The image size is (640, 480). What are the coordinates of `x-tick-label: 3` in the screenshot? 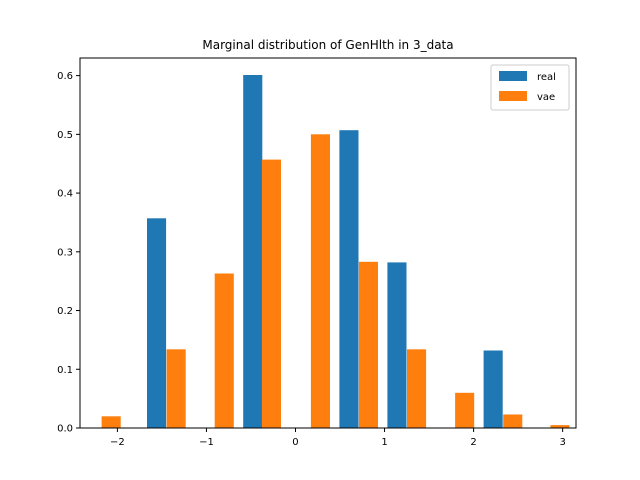 It's located at (562, 442).